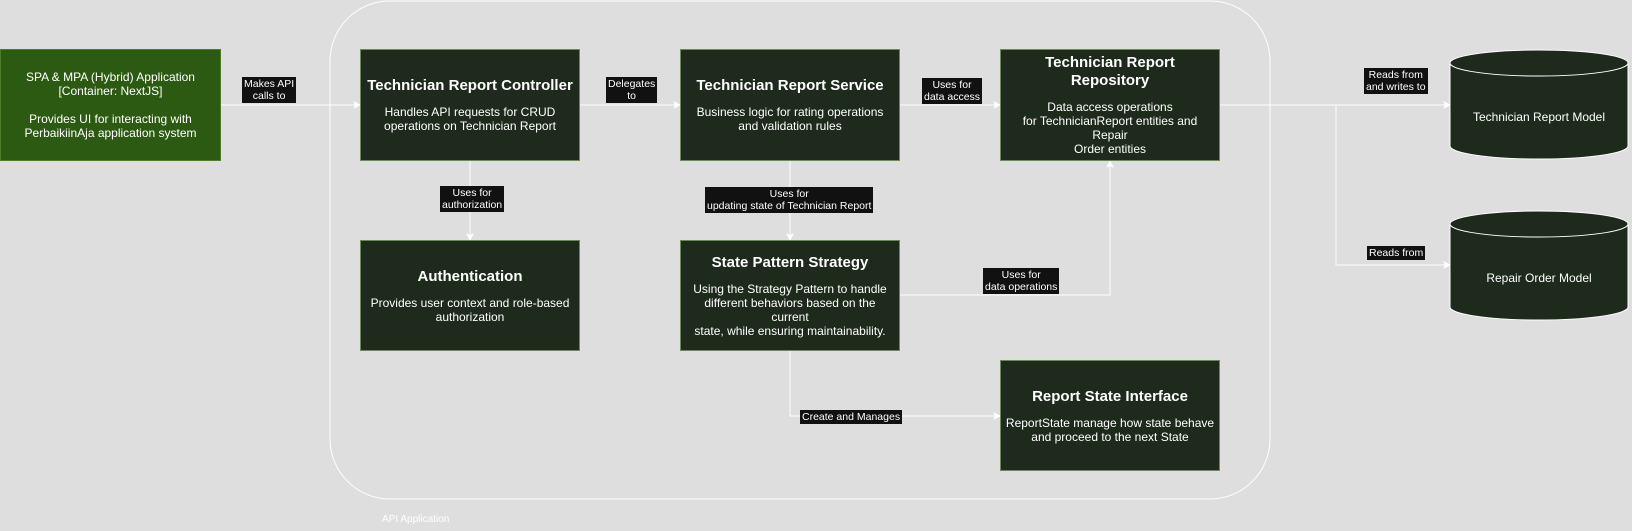  I want to click on edge-label-controller-auth: Uses for authorization, so click(472, 199).